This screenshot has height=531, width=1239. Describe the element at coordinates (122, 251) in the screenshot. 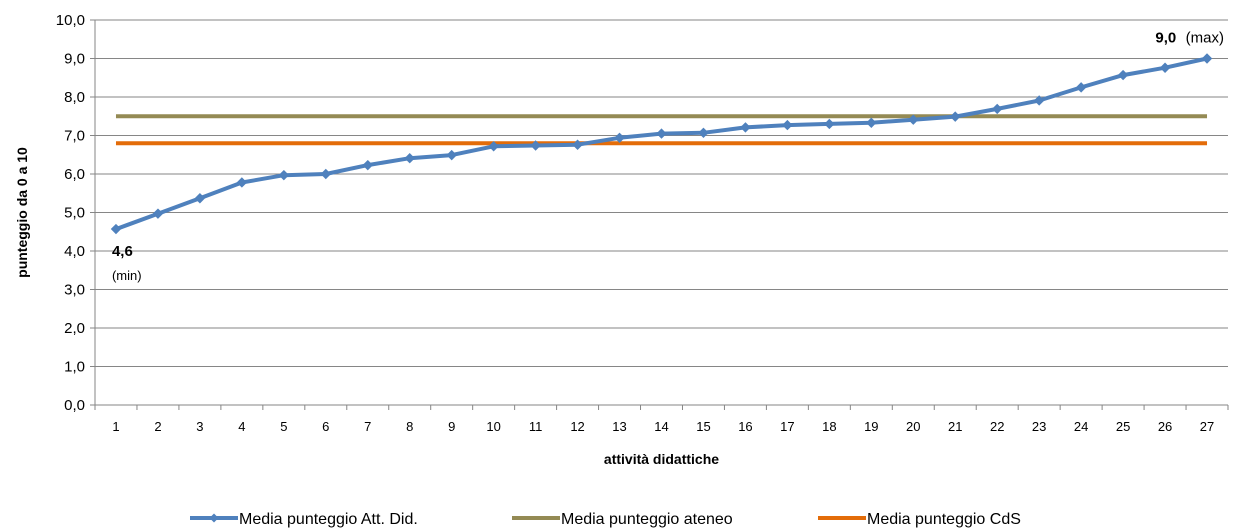

I see `min-value-label: 4,6` at that location.